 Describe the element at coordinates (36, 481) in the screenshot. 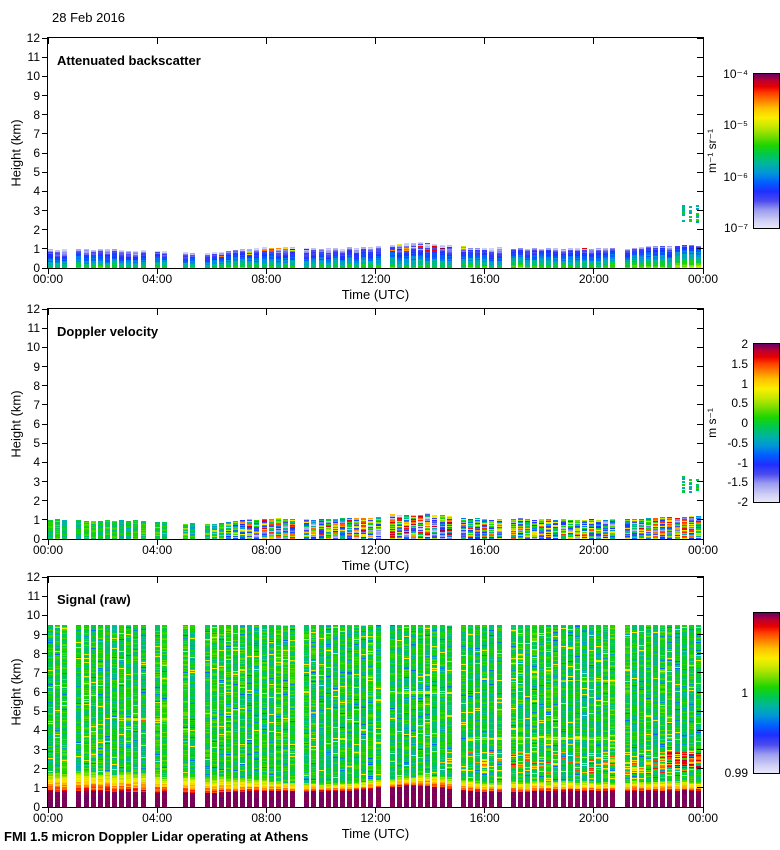

I see `y-tick-label: 3` at that location.